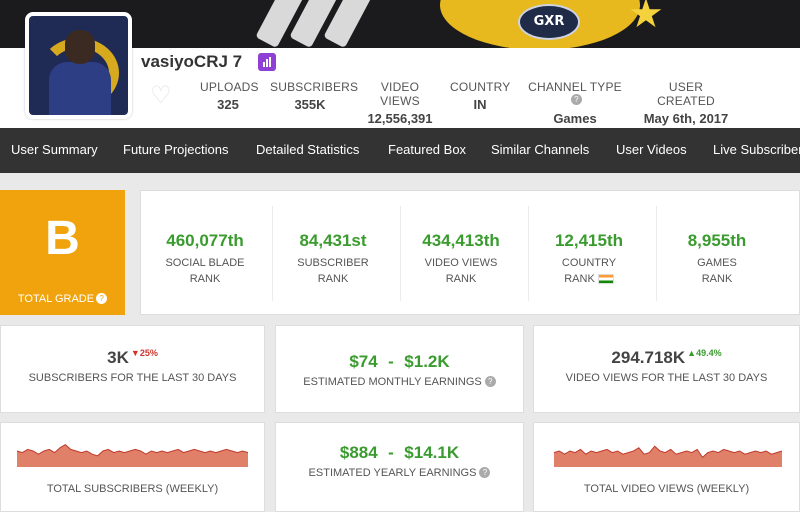 The width and height of the screenshot is (800, 512). What do you see at coordinates (400, 94) in the screenshot?
I see `video-views-label: VIDEO VIEWS` at bounding box center [400, 94].